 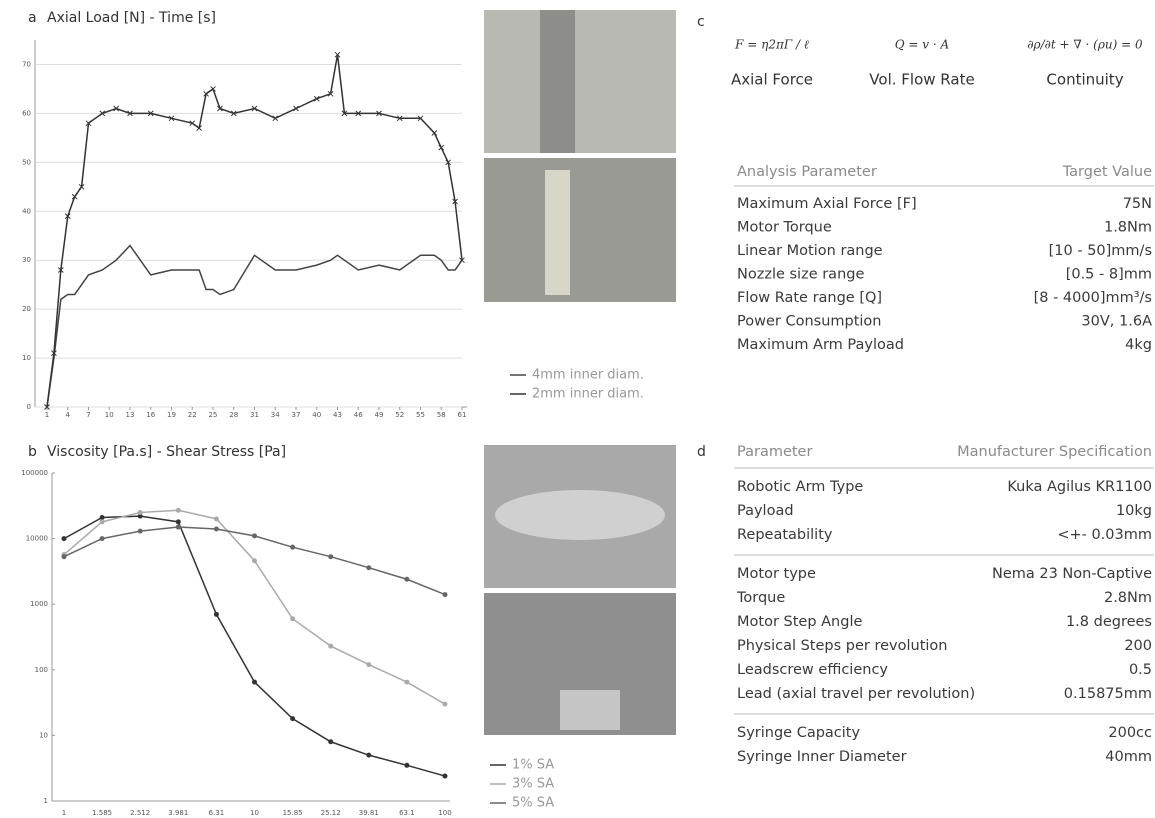 What do you see at coordinates (130, 415) in the screenshot?
I see `x-tick-label: 13` at bounding box center [130, 415].